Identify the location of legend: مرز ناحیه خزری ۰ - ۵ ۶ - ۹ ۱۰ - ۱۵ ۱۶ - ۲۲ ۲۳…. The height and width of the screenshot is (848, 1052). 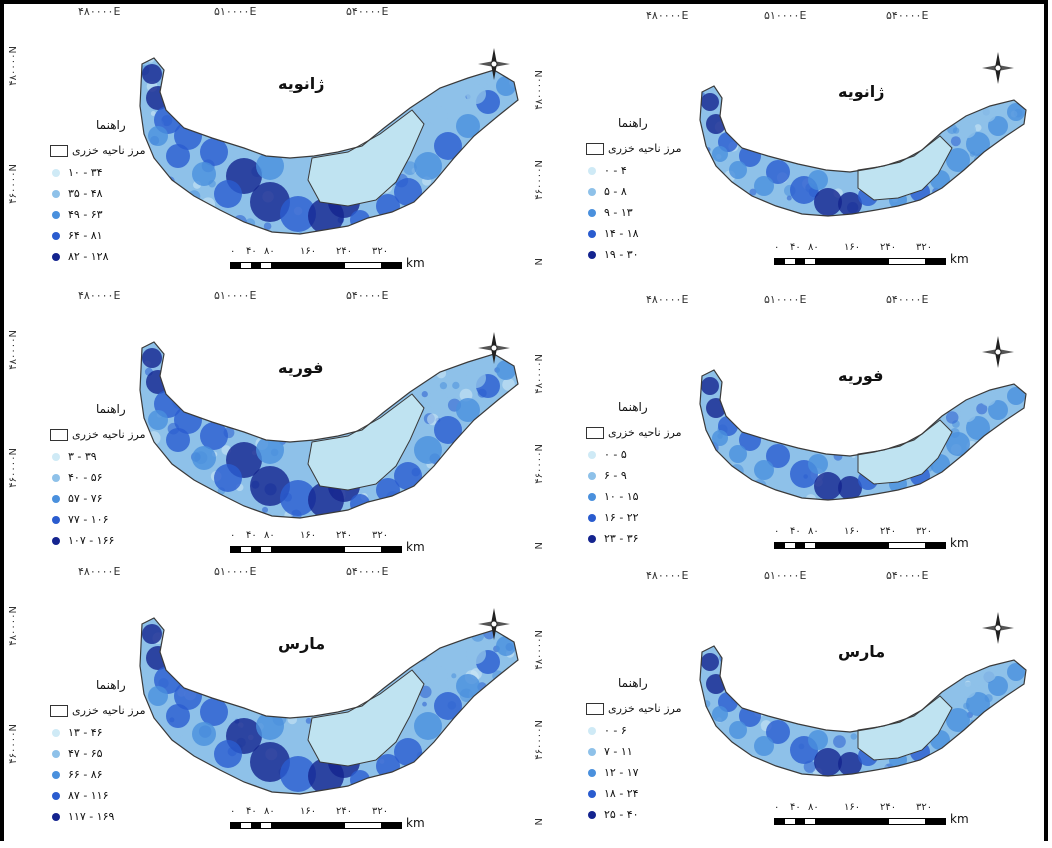
(634, 489).